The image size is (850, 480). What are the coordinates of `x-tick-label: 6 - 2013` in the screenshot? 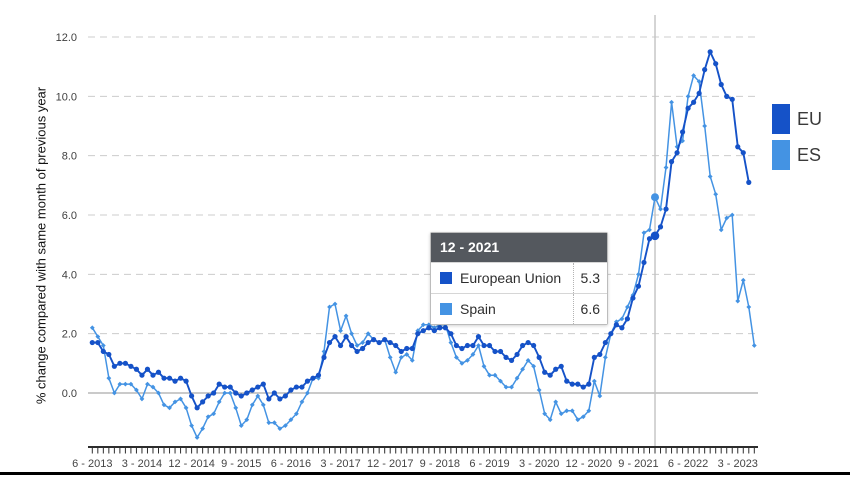 It's located at (92, 464).